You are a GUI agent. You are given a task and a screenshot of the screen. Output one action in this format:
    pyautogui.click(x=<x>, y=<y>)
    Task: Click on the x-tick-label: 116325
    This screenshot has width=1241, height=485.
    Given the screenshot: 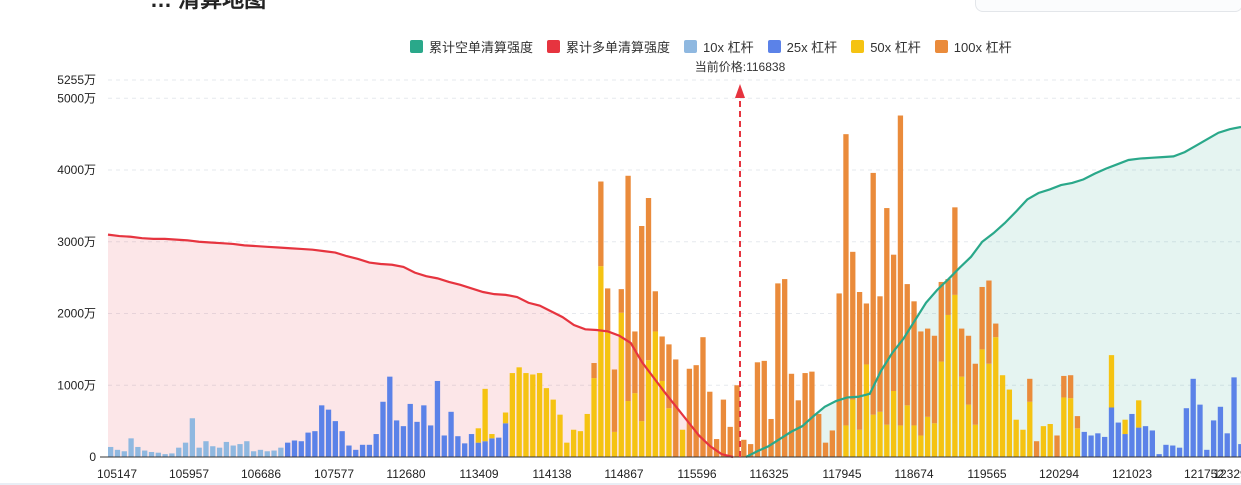 What is the action you would take?
    pyautogui.click(x=768, y=474)
    